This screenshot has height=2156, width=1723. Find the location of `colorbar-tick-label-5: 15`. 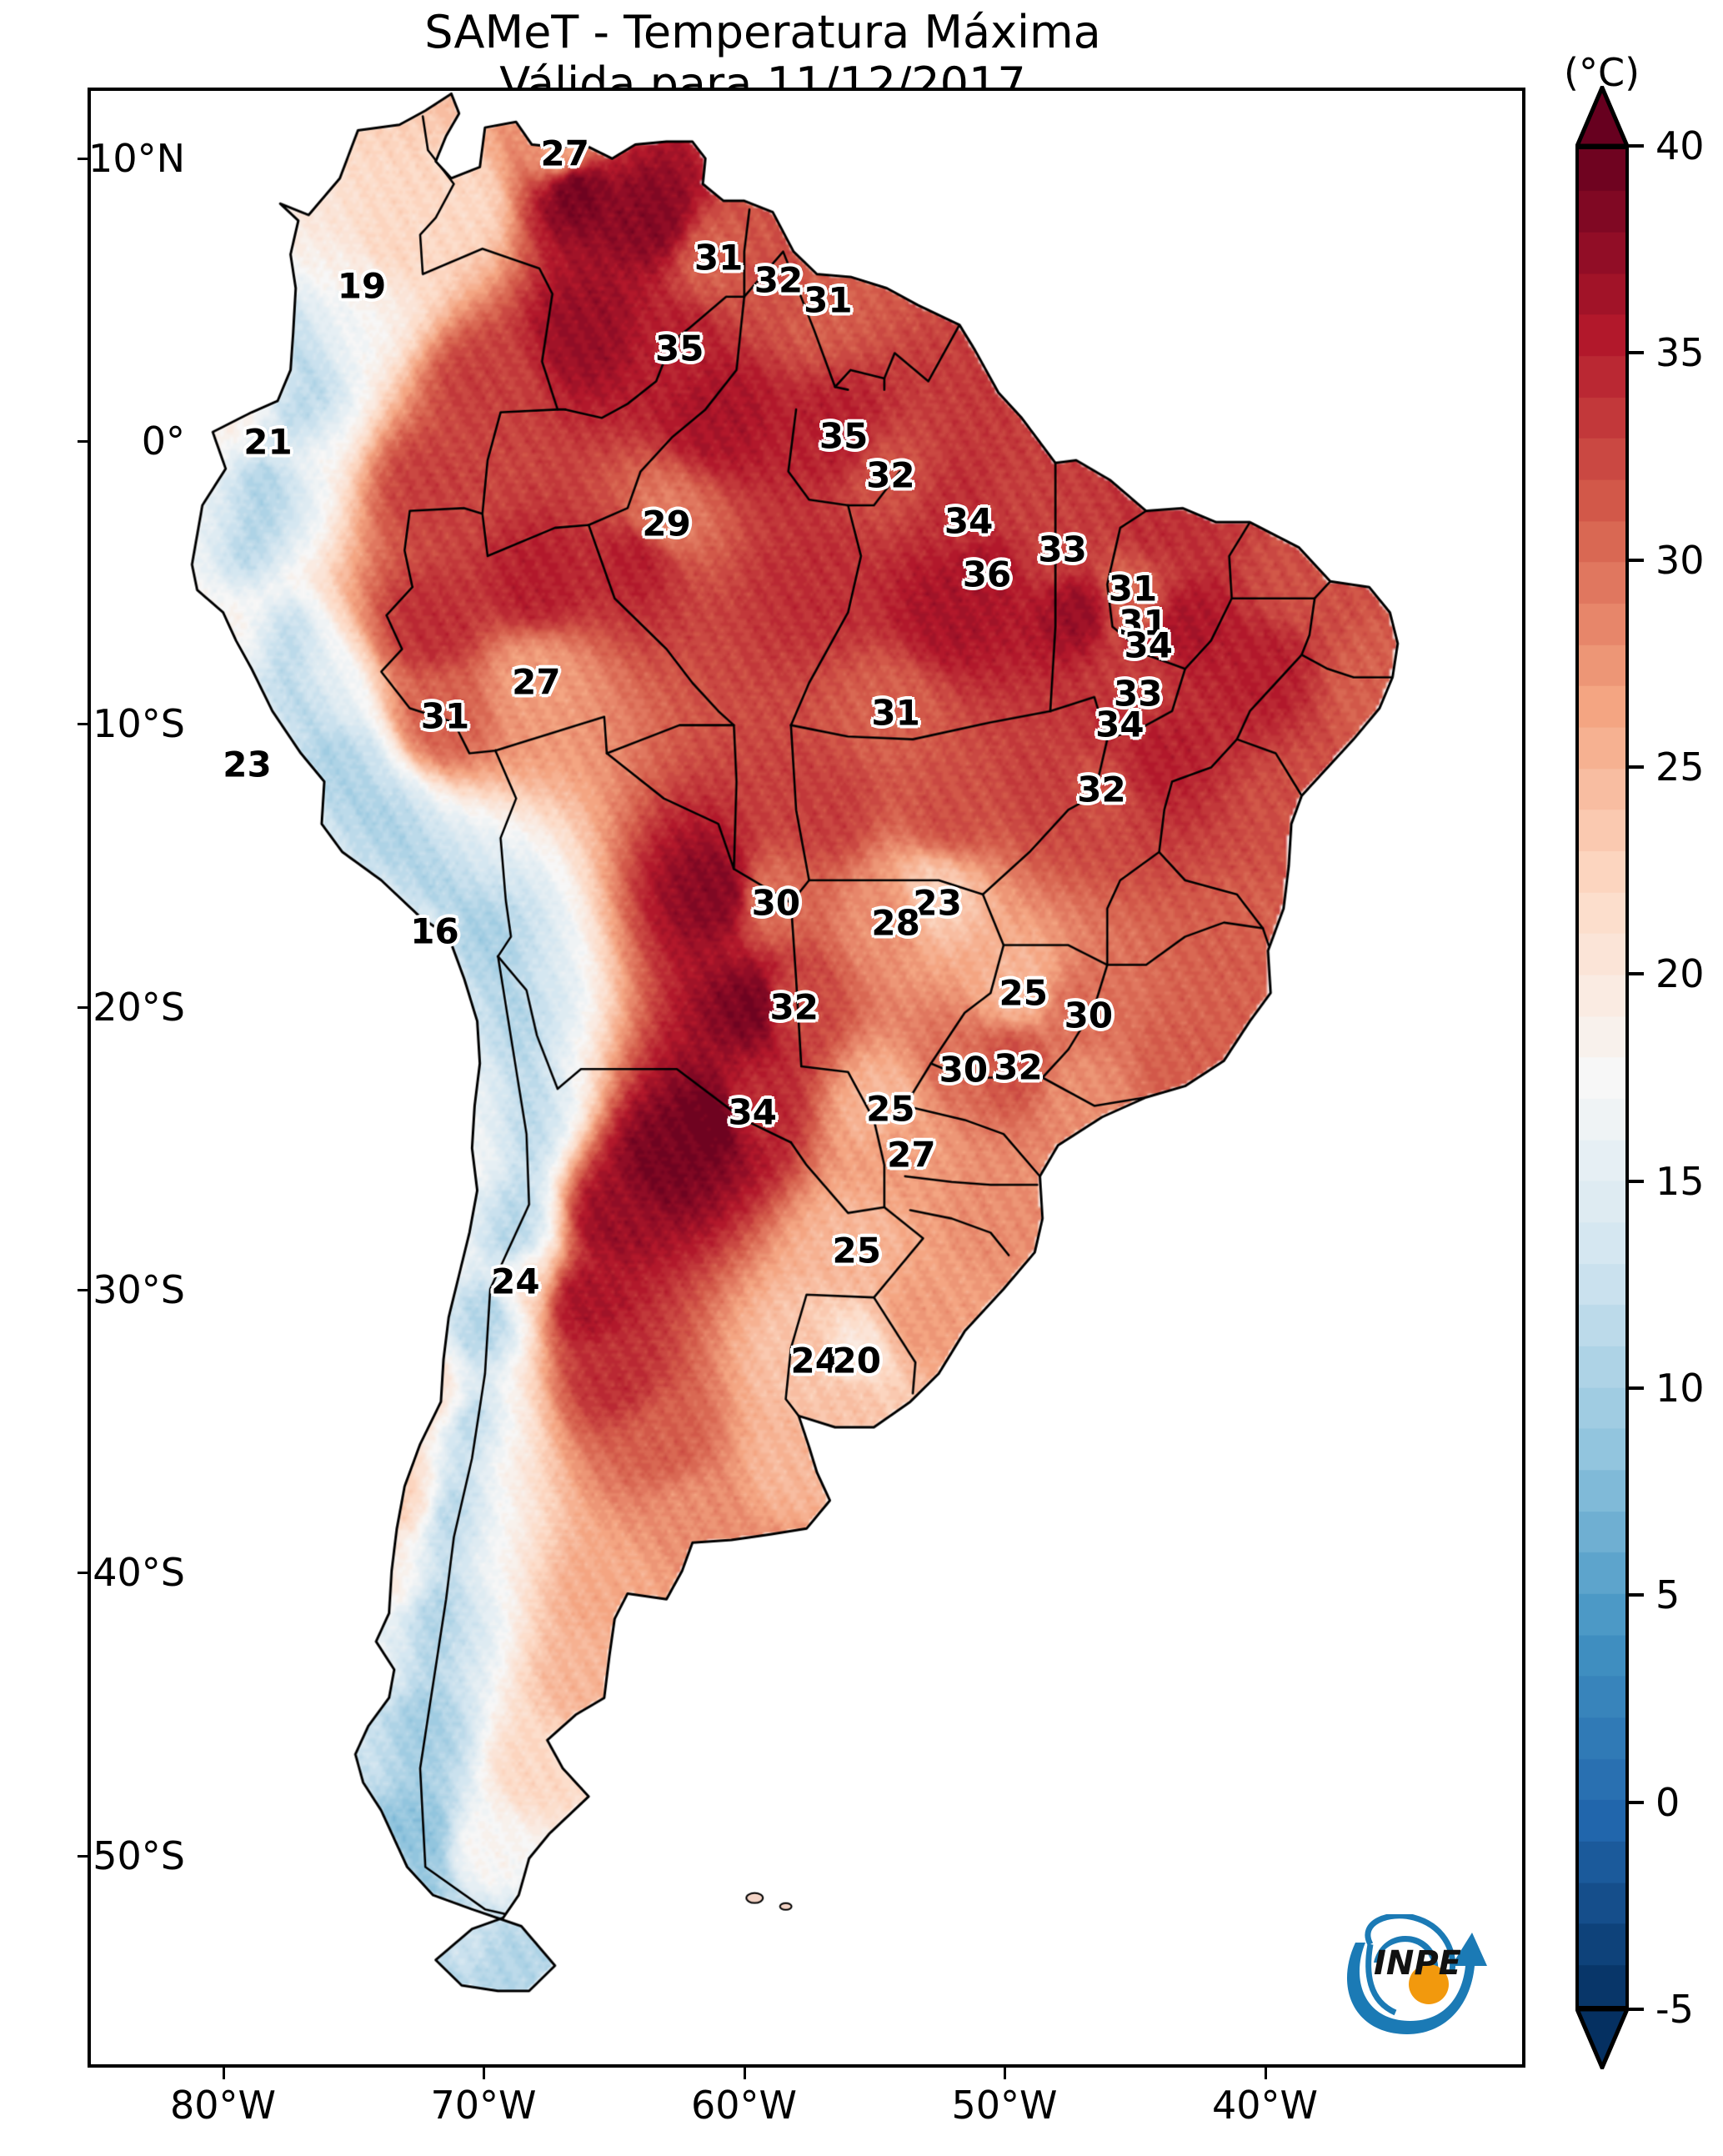

colorbar-tick-label-5: 15 is located at coordinates (1680, 1181).